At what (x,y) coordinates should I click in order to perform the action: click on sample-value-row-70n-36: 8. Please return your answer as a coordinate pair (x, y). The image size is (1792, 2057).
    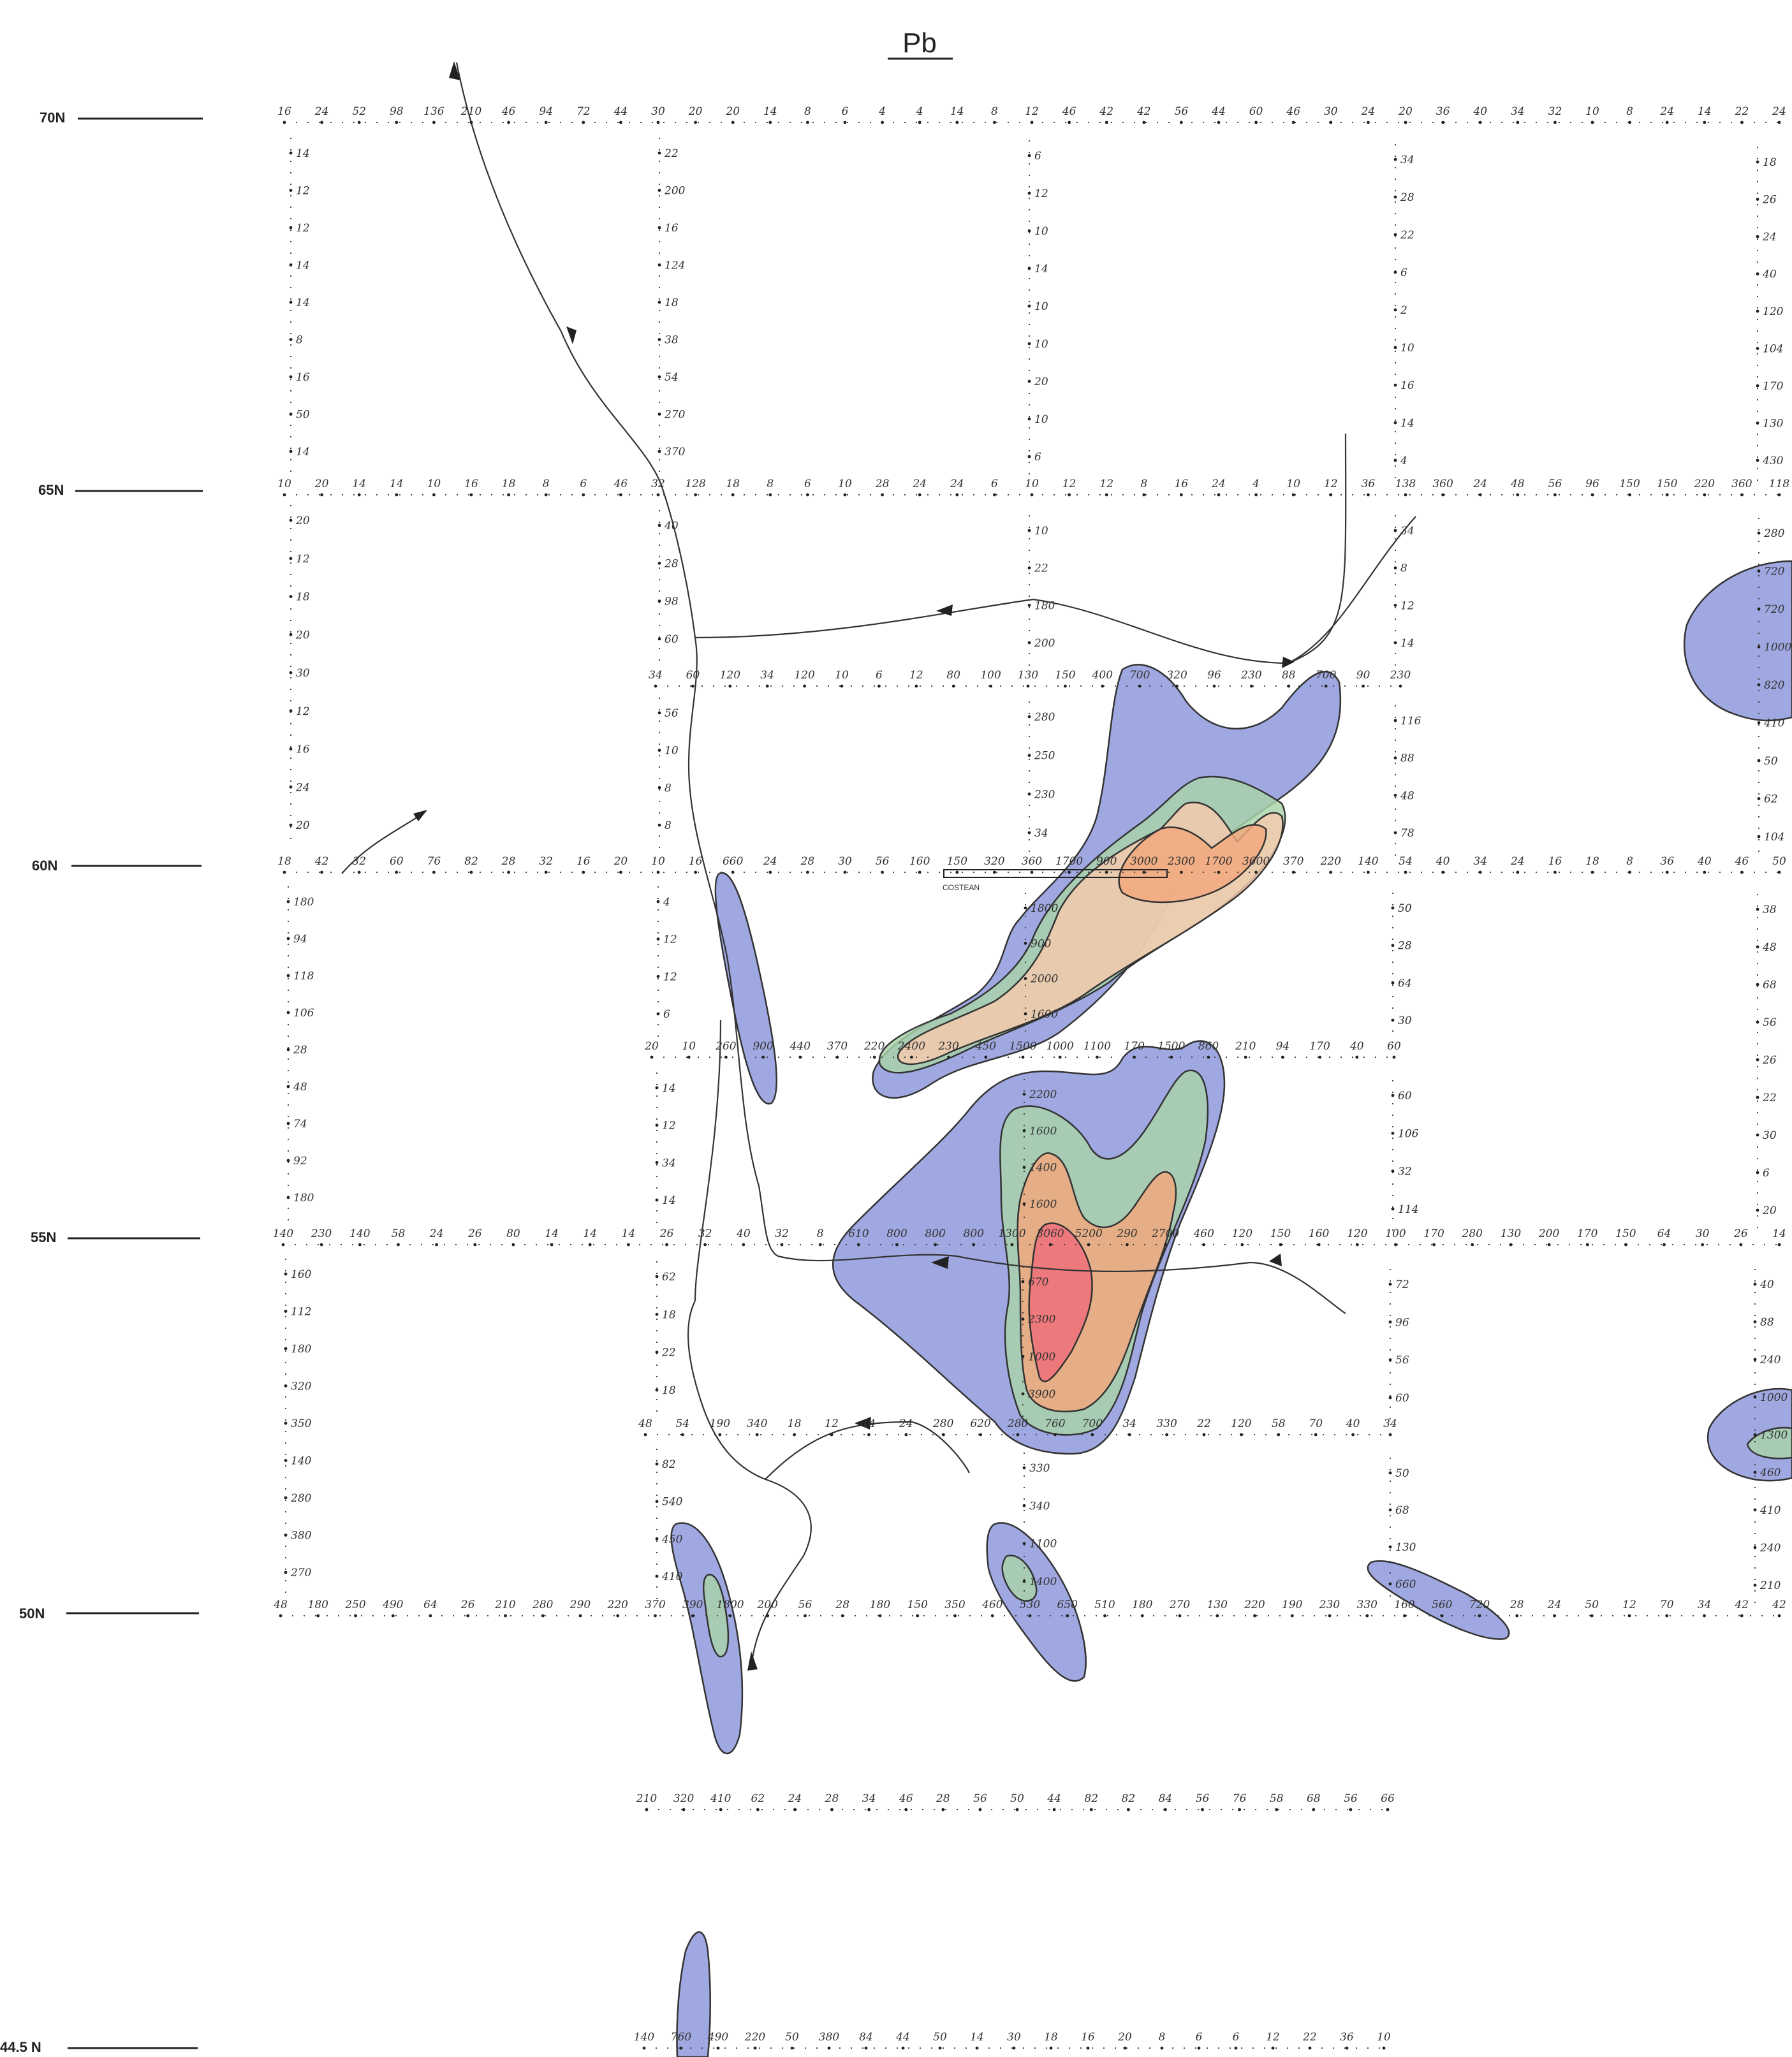
    Looking at the image, I should click on (1629, 111).